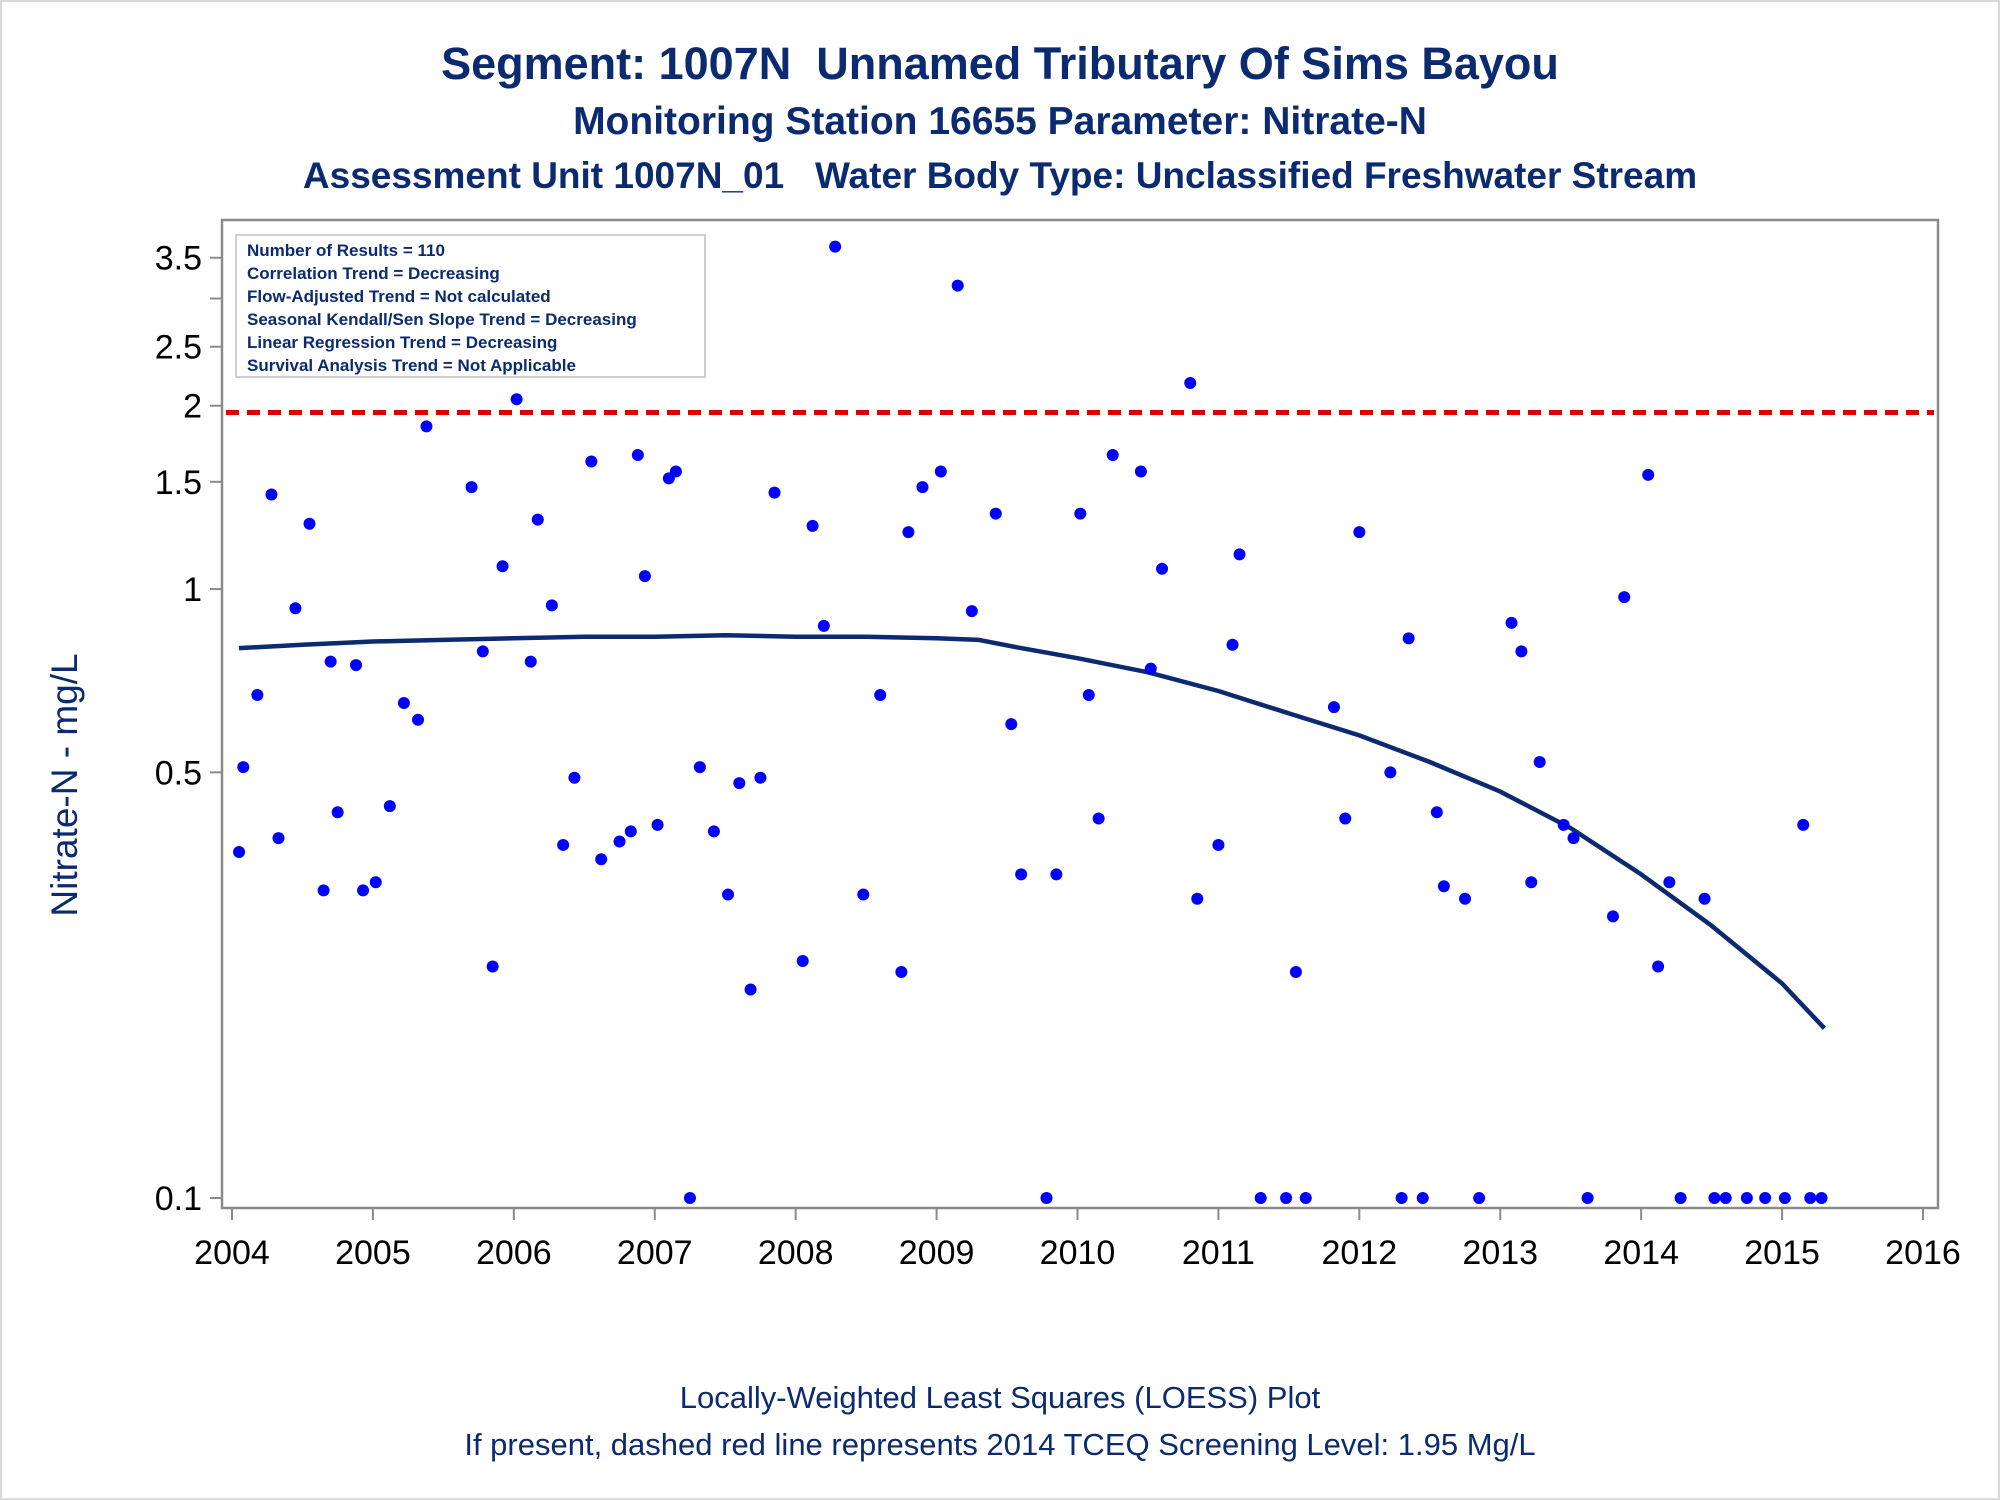 The image size is (2000, 1500). What do you see at coordinates (1500, 1253) in the screenshot?
I see `x-tick-label: 2013` at bounding box center [1500, 1253].